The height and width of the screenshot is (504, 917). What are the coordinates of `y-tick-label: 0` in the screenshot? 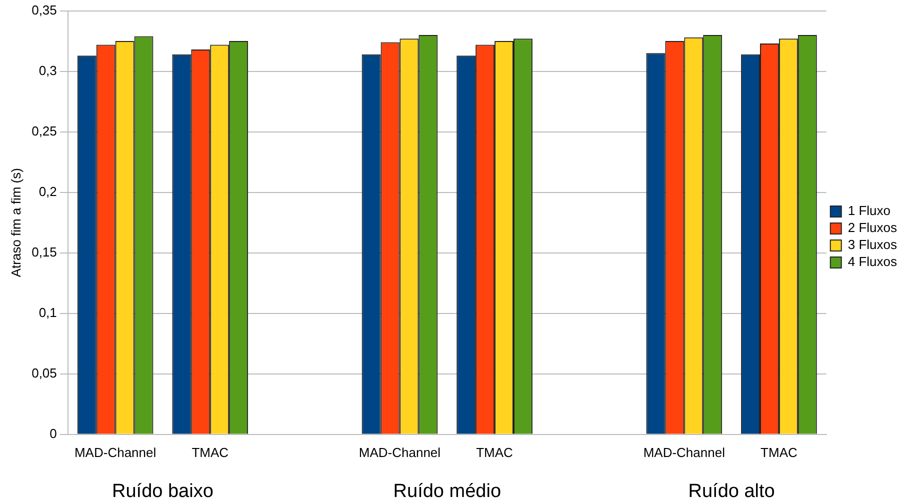 It's located at (53, 433).